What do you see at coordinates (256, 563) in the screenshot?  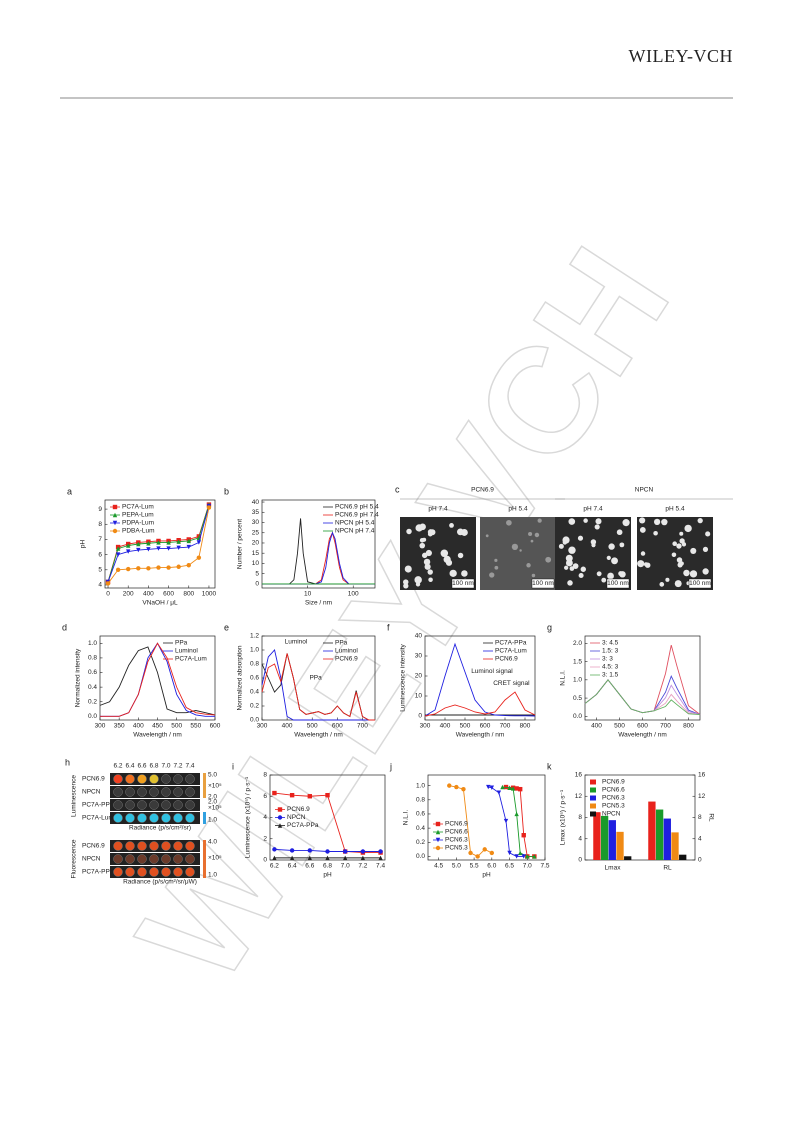 I see `y-tick-label: 10` at bounding box center [256, 563].